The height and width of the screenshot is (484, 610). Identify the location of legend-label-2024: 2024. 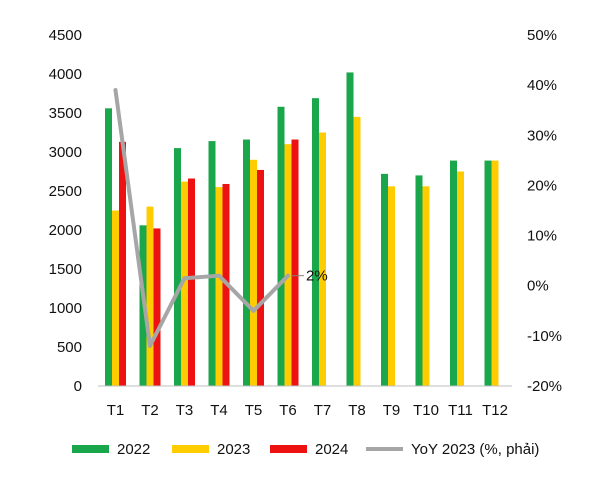
(332, 449).